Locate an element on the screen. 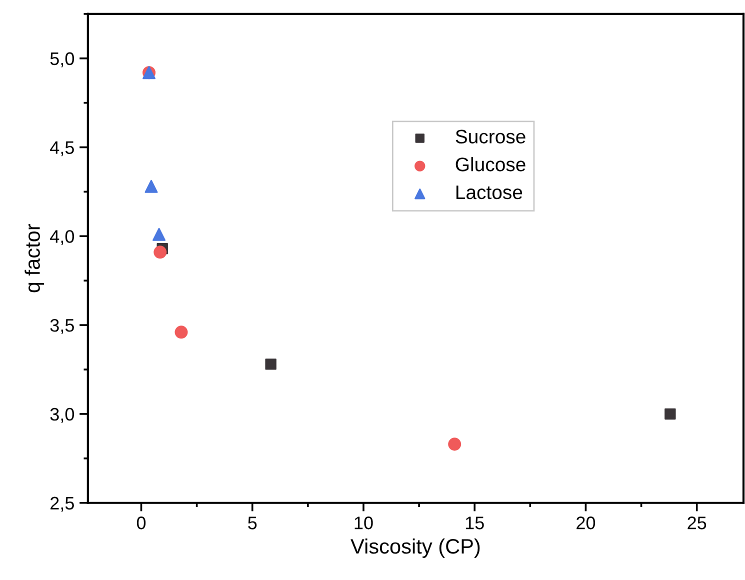 Image resolution: width=745 pixels, height=580 pixels. y-tick-label: 3,0 is located at coordinates (62, 415).